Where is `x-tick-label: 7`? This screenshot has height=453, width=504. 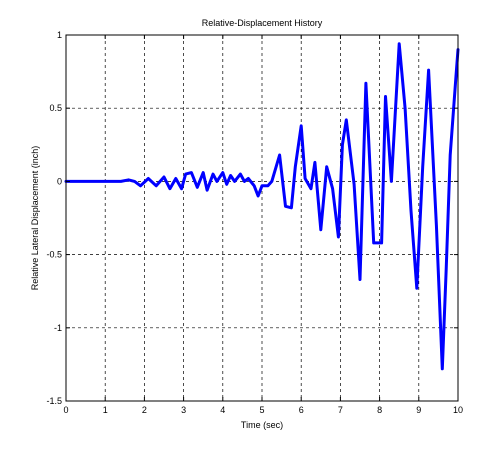 x-tick-label: 7 is located at coordinates (340, 410).